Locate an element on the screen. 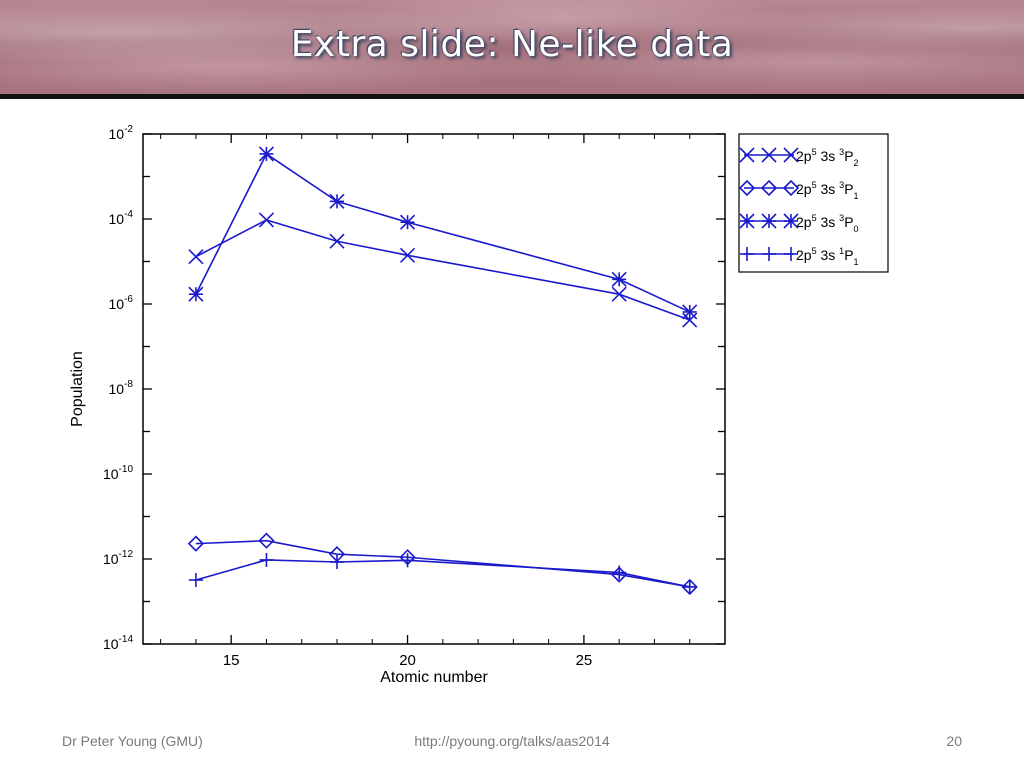 The image size is (1024, 768). legend-box is located at coordinates (813, 203).